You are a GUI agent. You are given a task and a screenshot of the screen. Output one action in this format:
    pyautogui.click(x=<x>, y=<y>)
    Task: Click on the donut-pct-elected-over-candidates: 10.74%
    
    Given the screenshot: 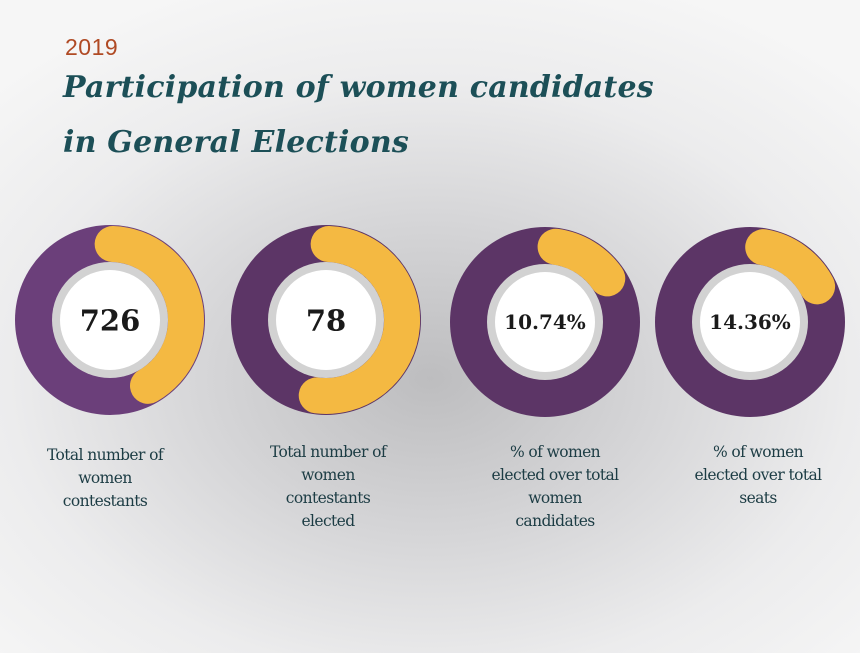 What is the action you would take?
    pyautogui.click(x=545, y=322)
    